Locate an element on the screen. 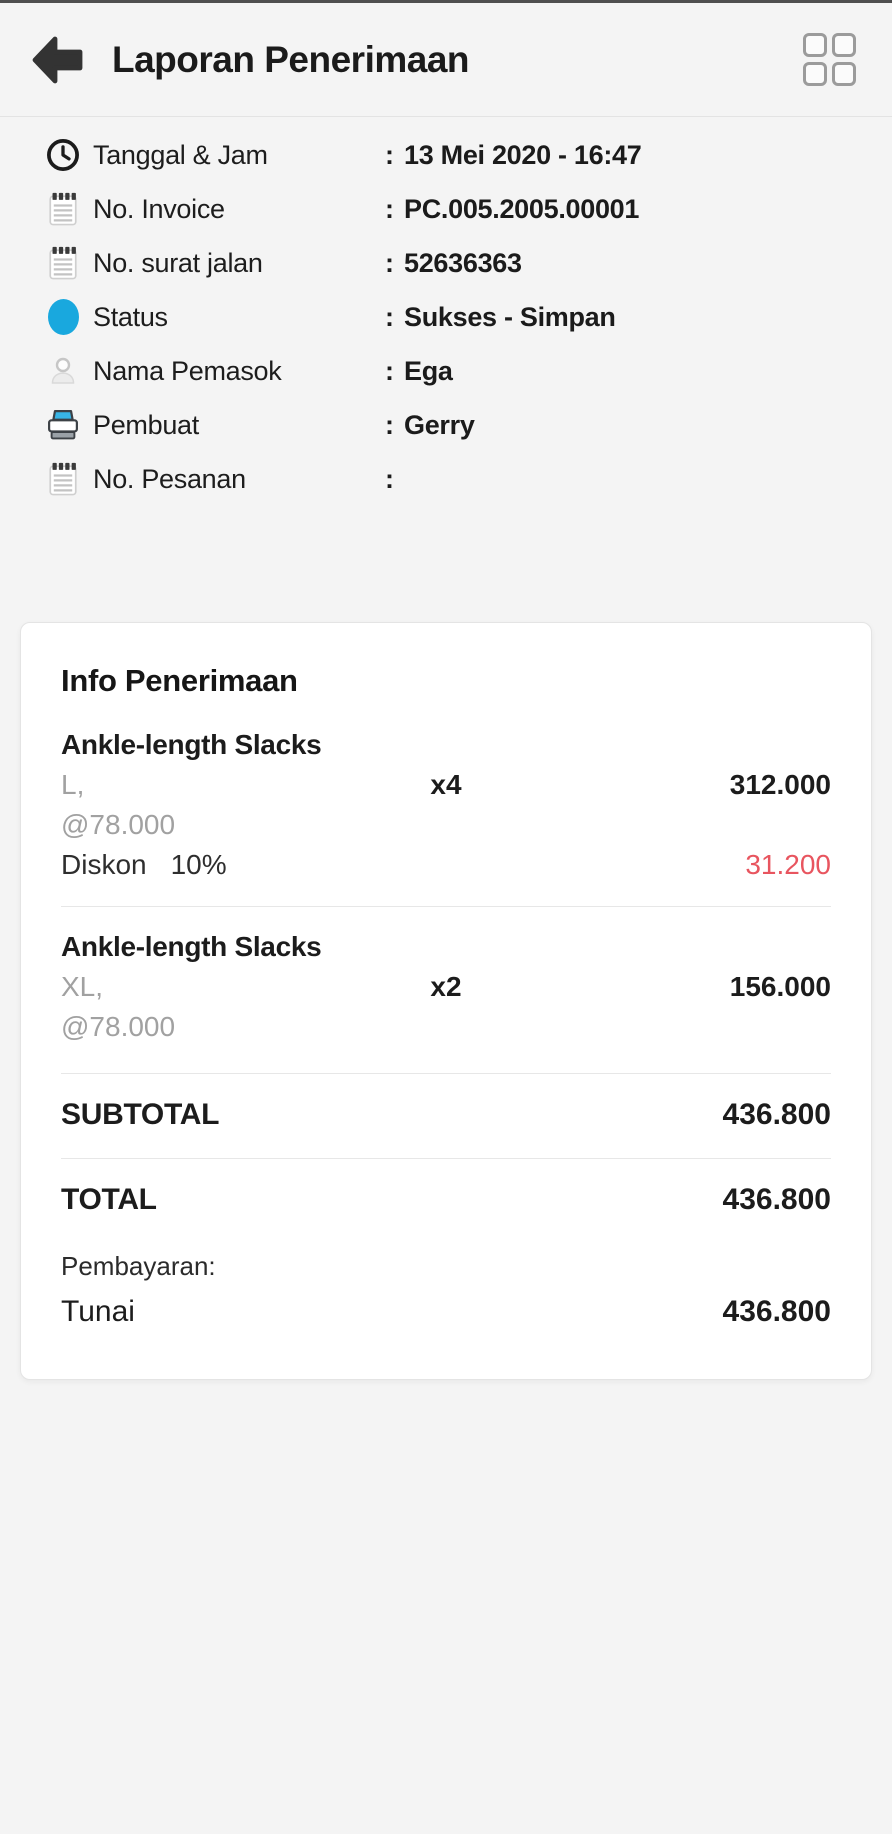  info-label: No. Pesanan is located at coordinates (169, 478).